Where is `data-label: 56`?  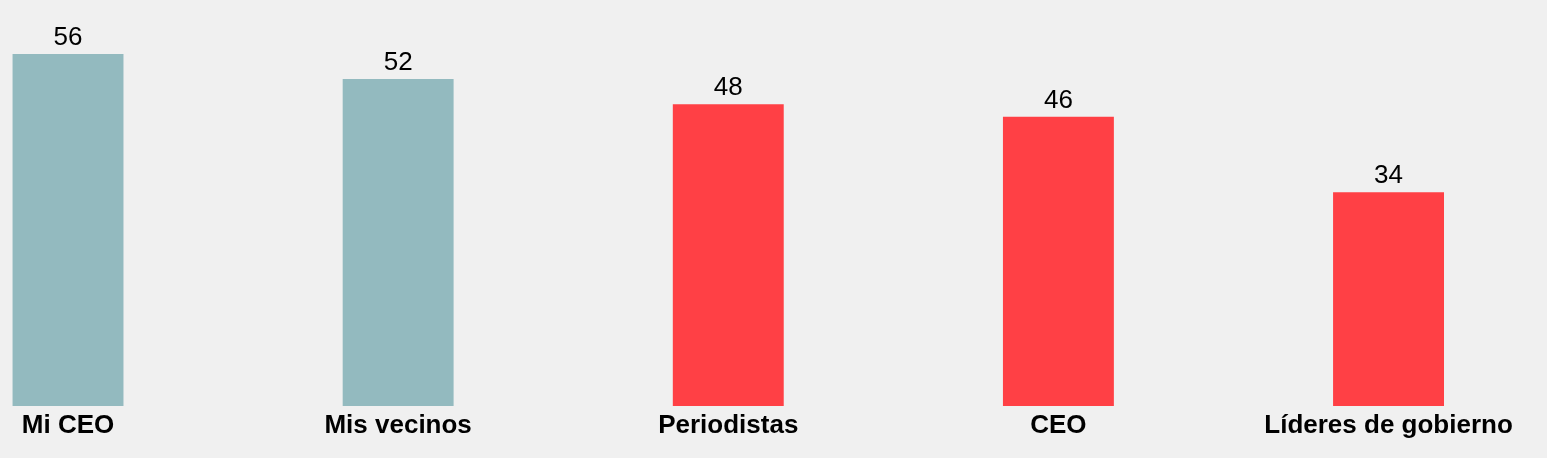 data-label: 56 is located at coordinates (68, 35).